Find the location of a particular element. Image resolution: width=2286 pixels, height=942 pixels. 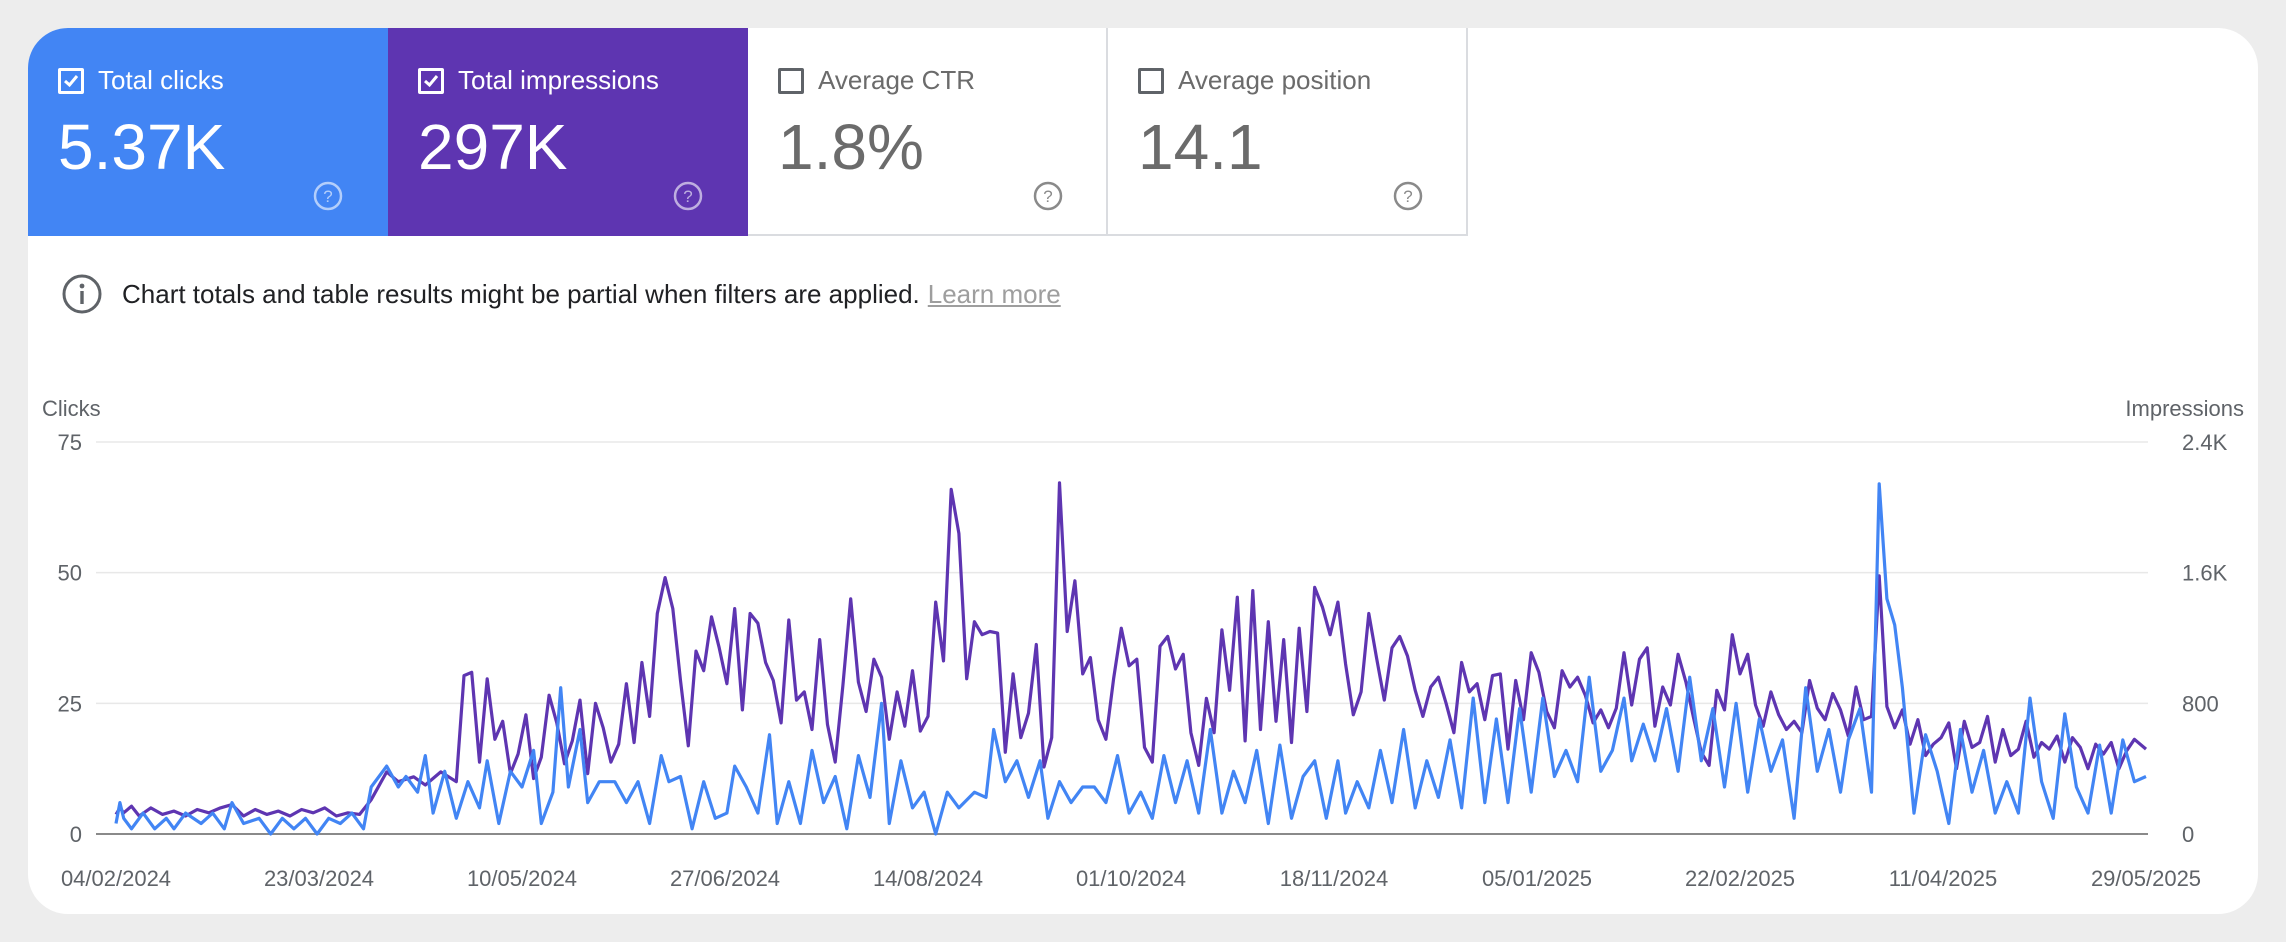

metric-label: Total clicks is located at coordinates (161, 80).